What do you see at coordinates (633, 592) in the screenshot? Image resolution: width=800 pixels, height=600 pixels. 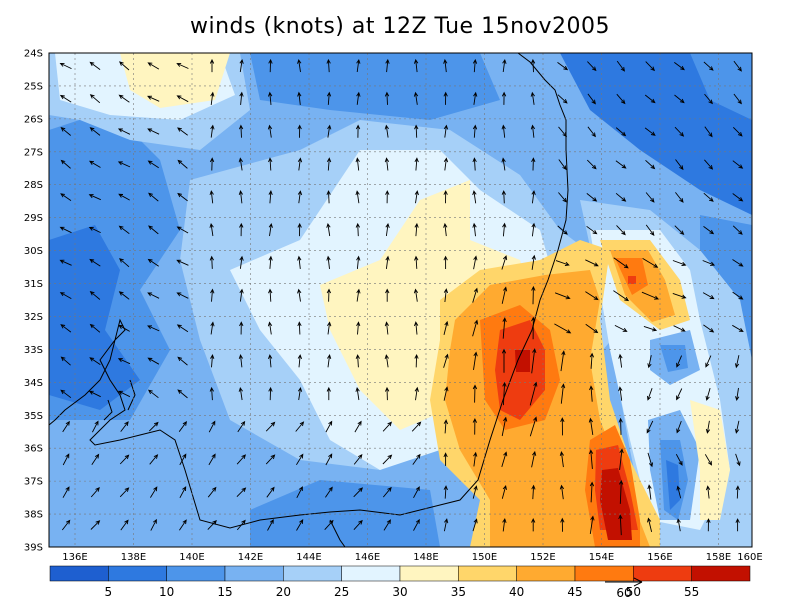 I see `colorbar-level-label: 50` at bounding box center [633, 592].